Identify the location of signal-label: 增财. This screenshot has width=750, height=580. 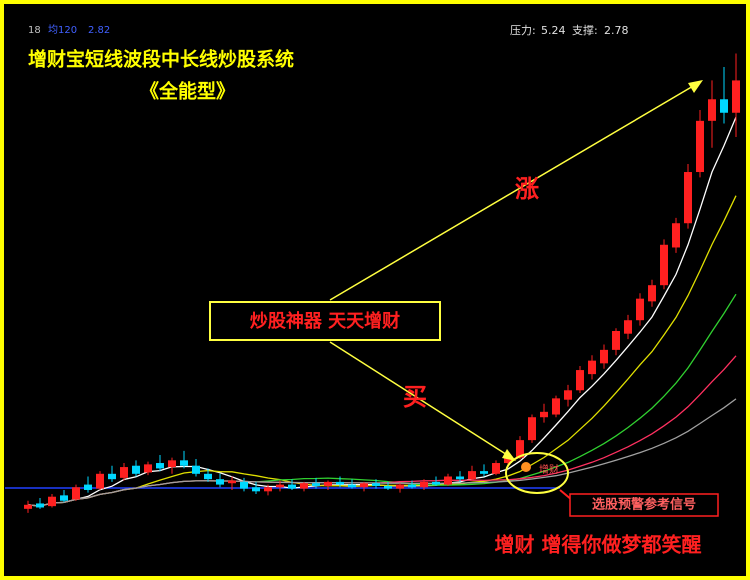
(549, 469).